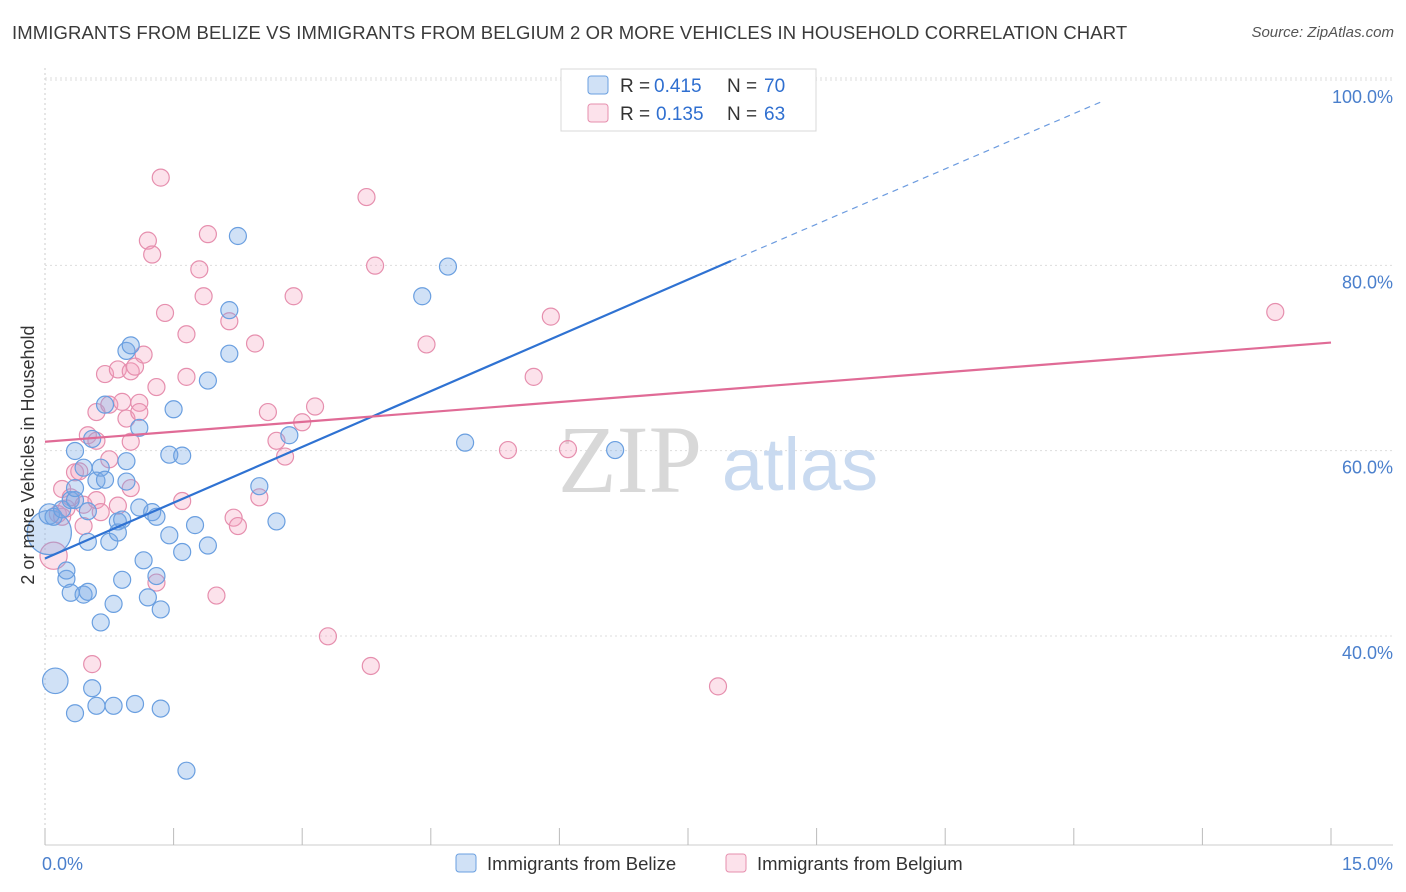 This screenshot has width=1406, height=892. Describe the element at coordinates (581, 863) in the screenshot. I see `bottom-legend-label-belize: Immigrants from Belize` at that location.